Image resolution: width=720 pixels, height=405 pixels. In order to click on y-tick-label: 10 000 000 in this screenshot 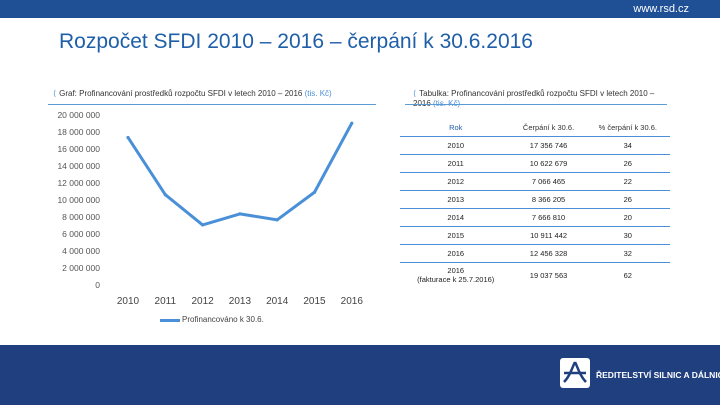, I will do `click(78, 200)`.